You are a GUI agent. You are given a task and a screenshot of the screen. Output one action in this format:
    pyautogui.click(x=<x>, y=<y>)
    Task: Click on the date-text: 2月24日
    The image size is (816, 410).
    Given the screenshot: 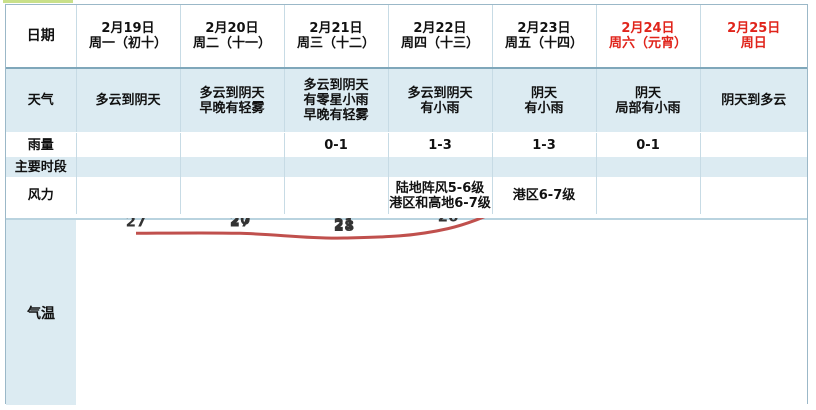 What is the action you would take?
    pyautogui.click(x=648, y=28)
    